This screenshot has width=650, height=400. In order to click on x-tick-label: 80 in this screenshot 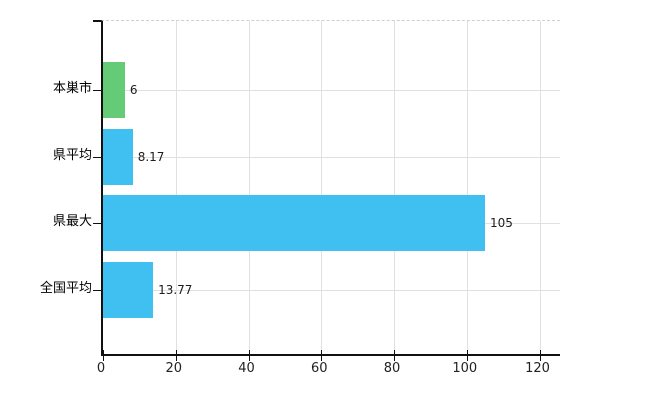, I will do `click(392, 368)`.